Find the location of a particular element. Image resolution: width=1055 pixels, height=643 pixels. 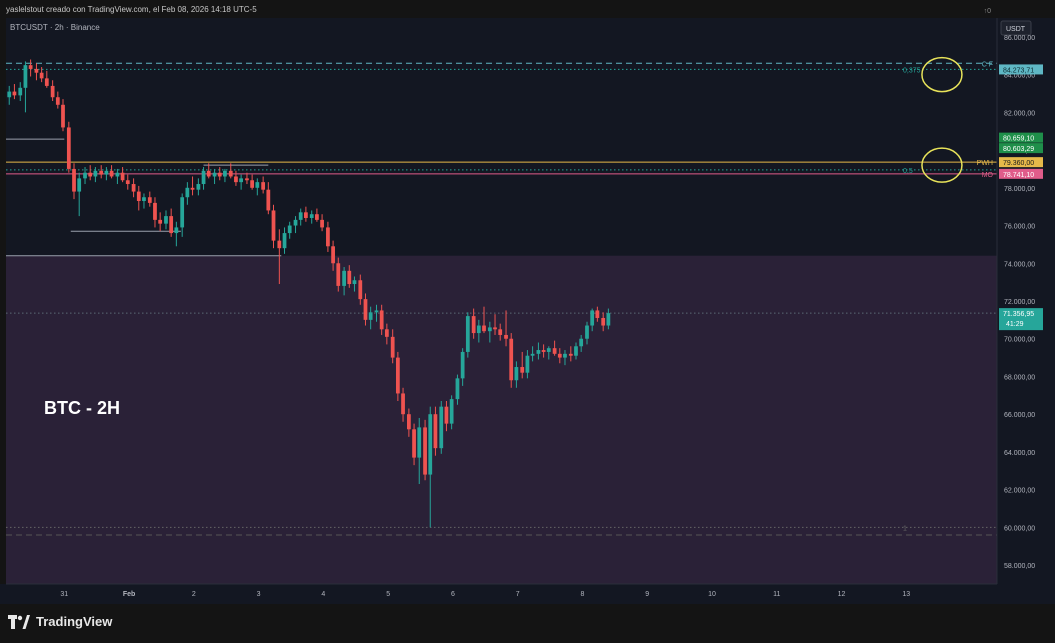

time-axis is located at coordinates (527, 594).